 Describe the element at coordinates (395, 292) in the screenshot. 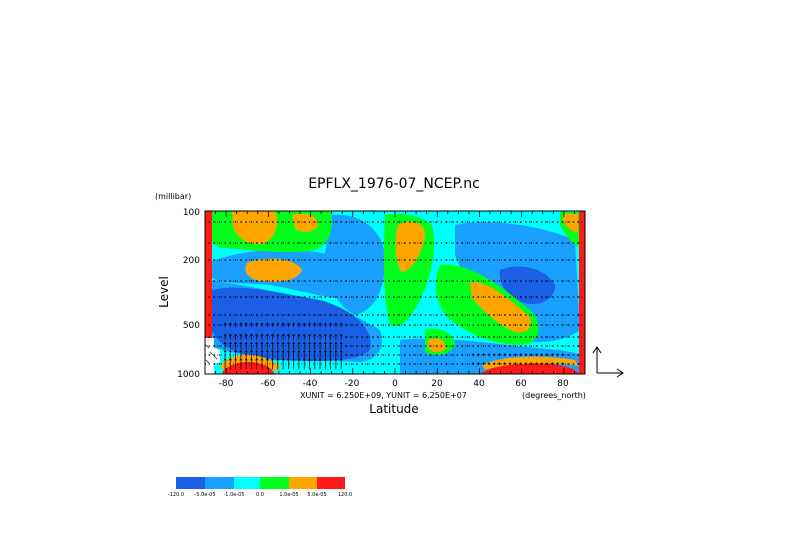

I see `x-axis-ticks` at that location.